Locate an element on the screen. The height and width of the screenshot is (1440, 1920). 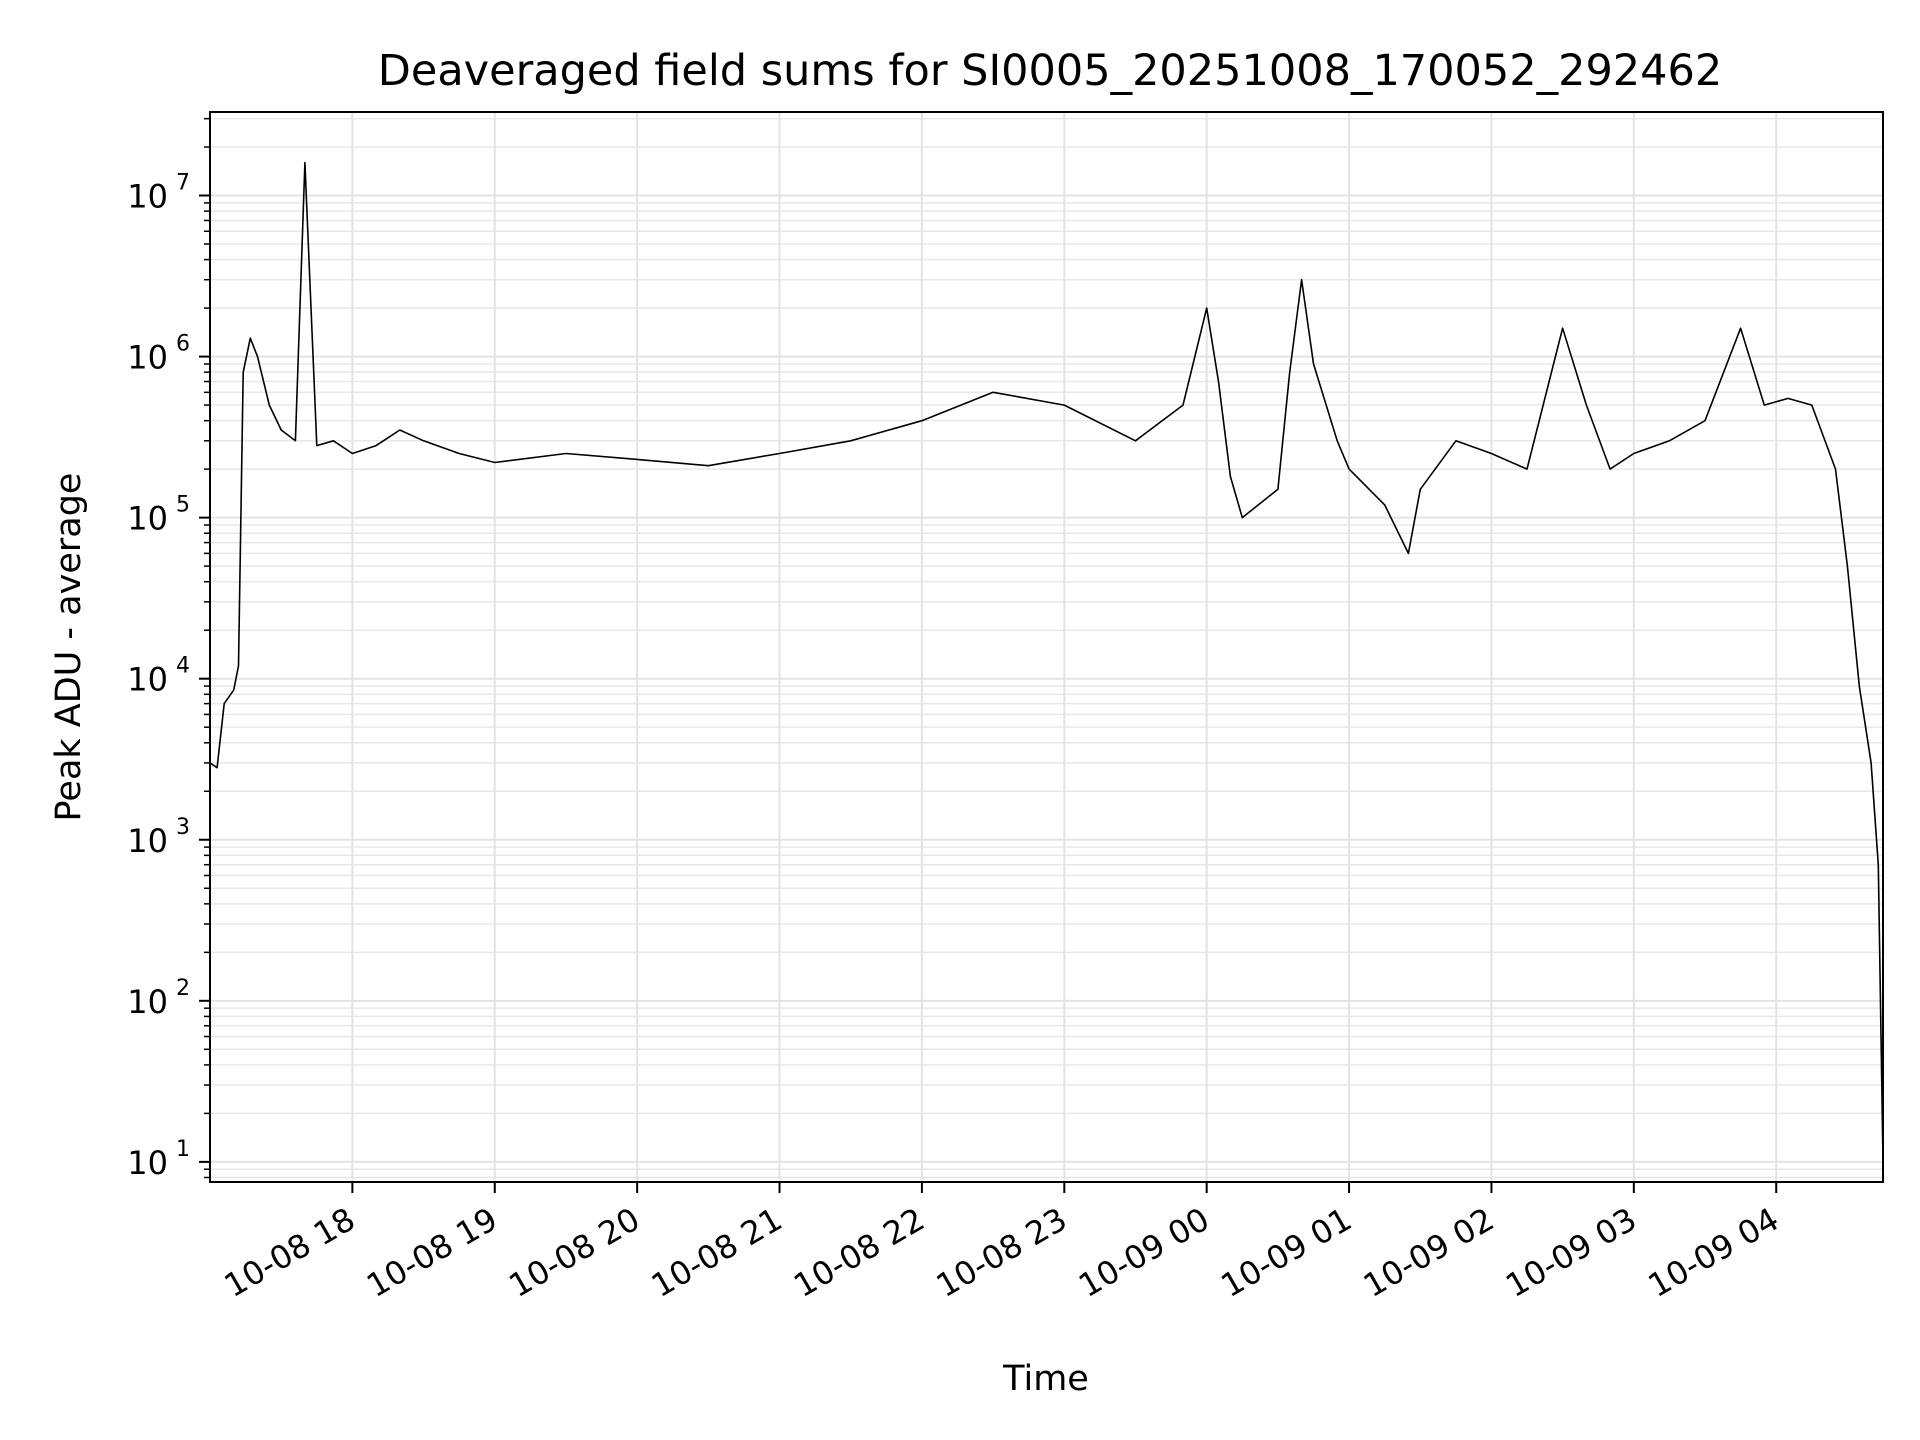
y-tick-exponent: 1 is located at coordinates (183, 1149).